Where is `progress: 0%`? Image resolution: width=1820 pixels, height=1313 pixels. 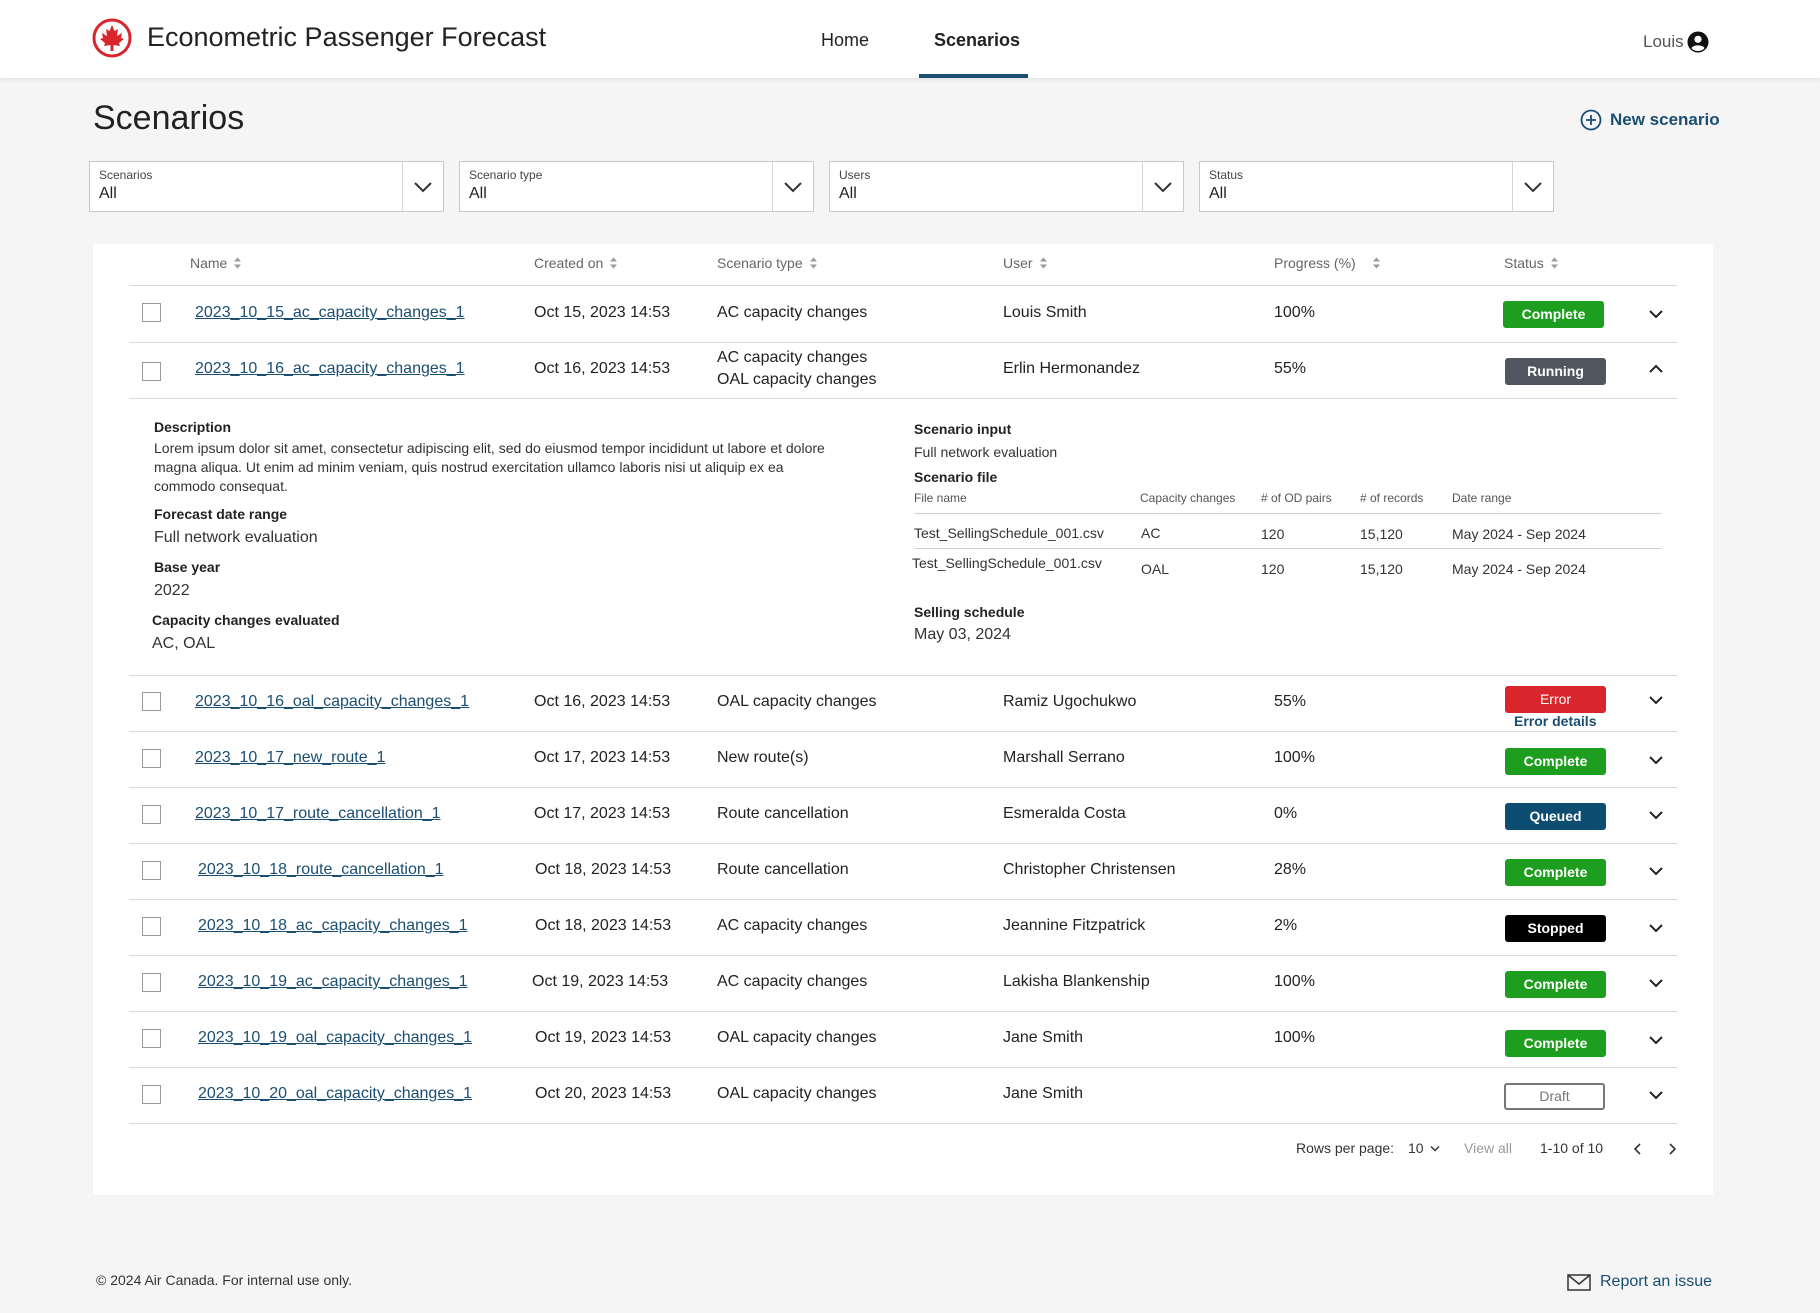
progress: 0% is located at coordinates (1286, 813).